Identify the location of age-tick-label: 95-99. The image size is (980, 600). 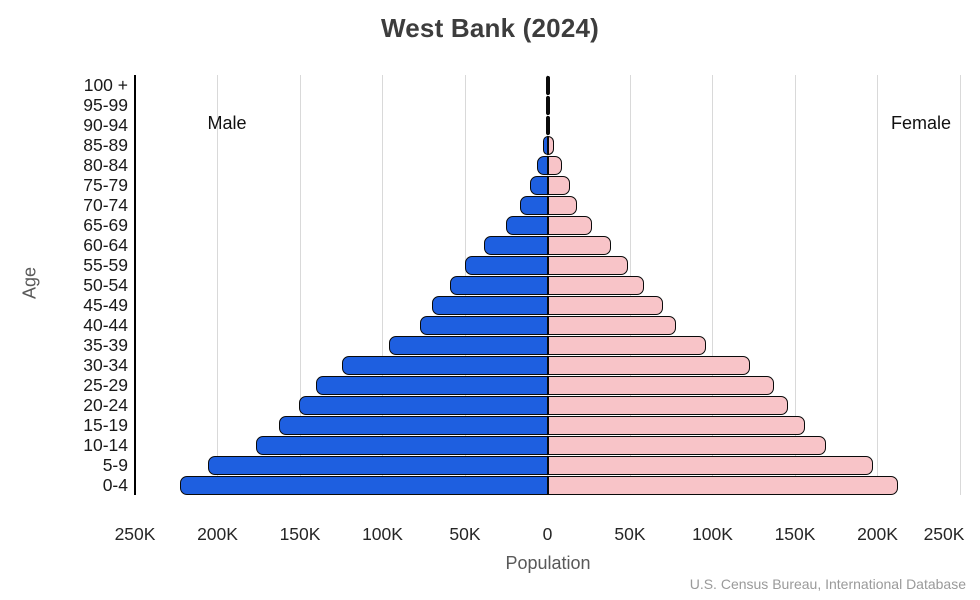
(105, 105).